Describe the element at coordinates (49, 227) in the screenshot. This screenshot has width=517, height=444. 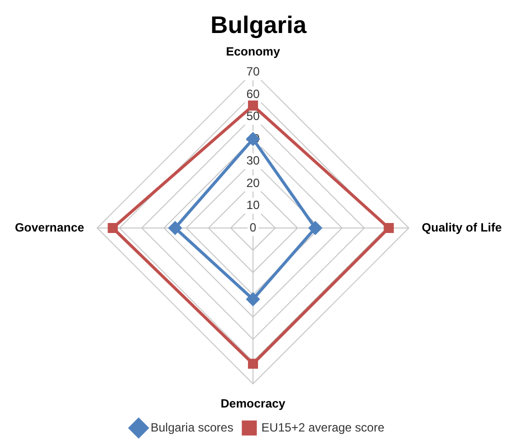
I see `spoke-label: Governance` at that location.